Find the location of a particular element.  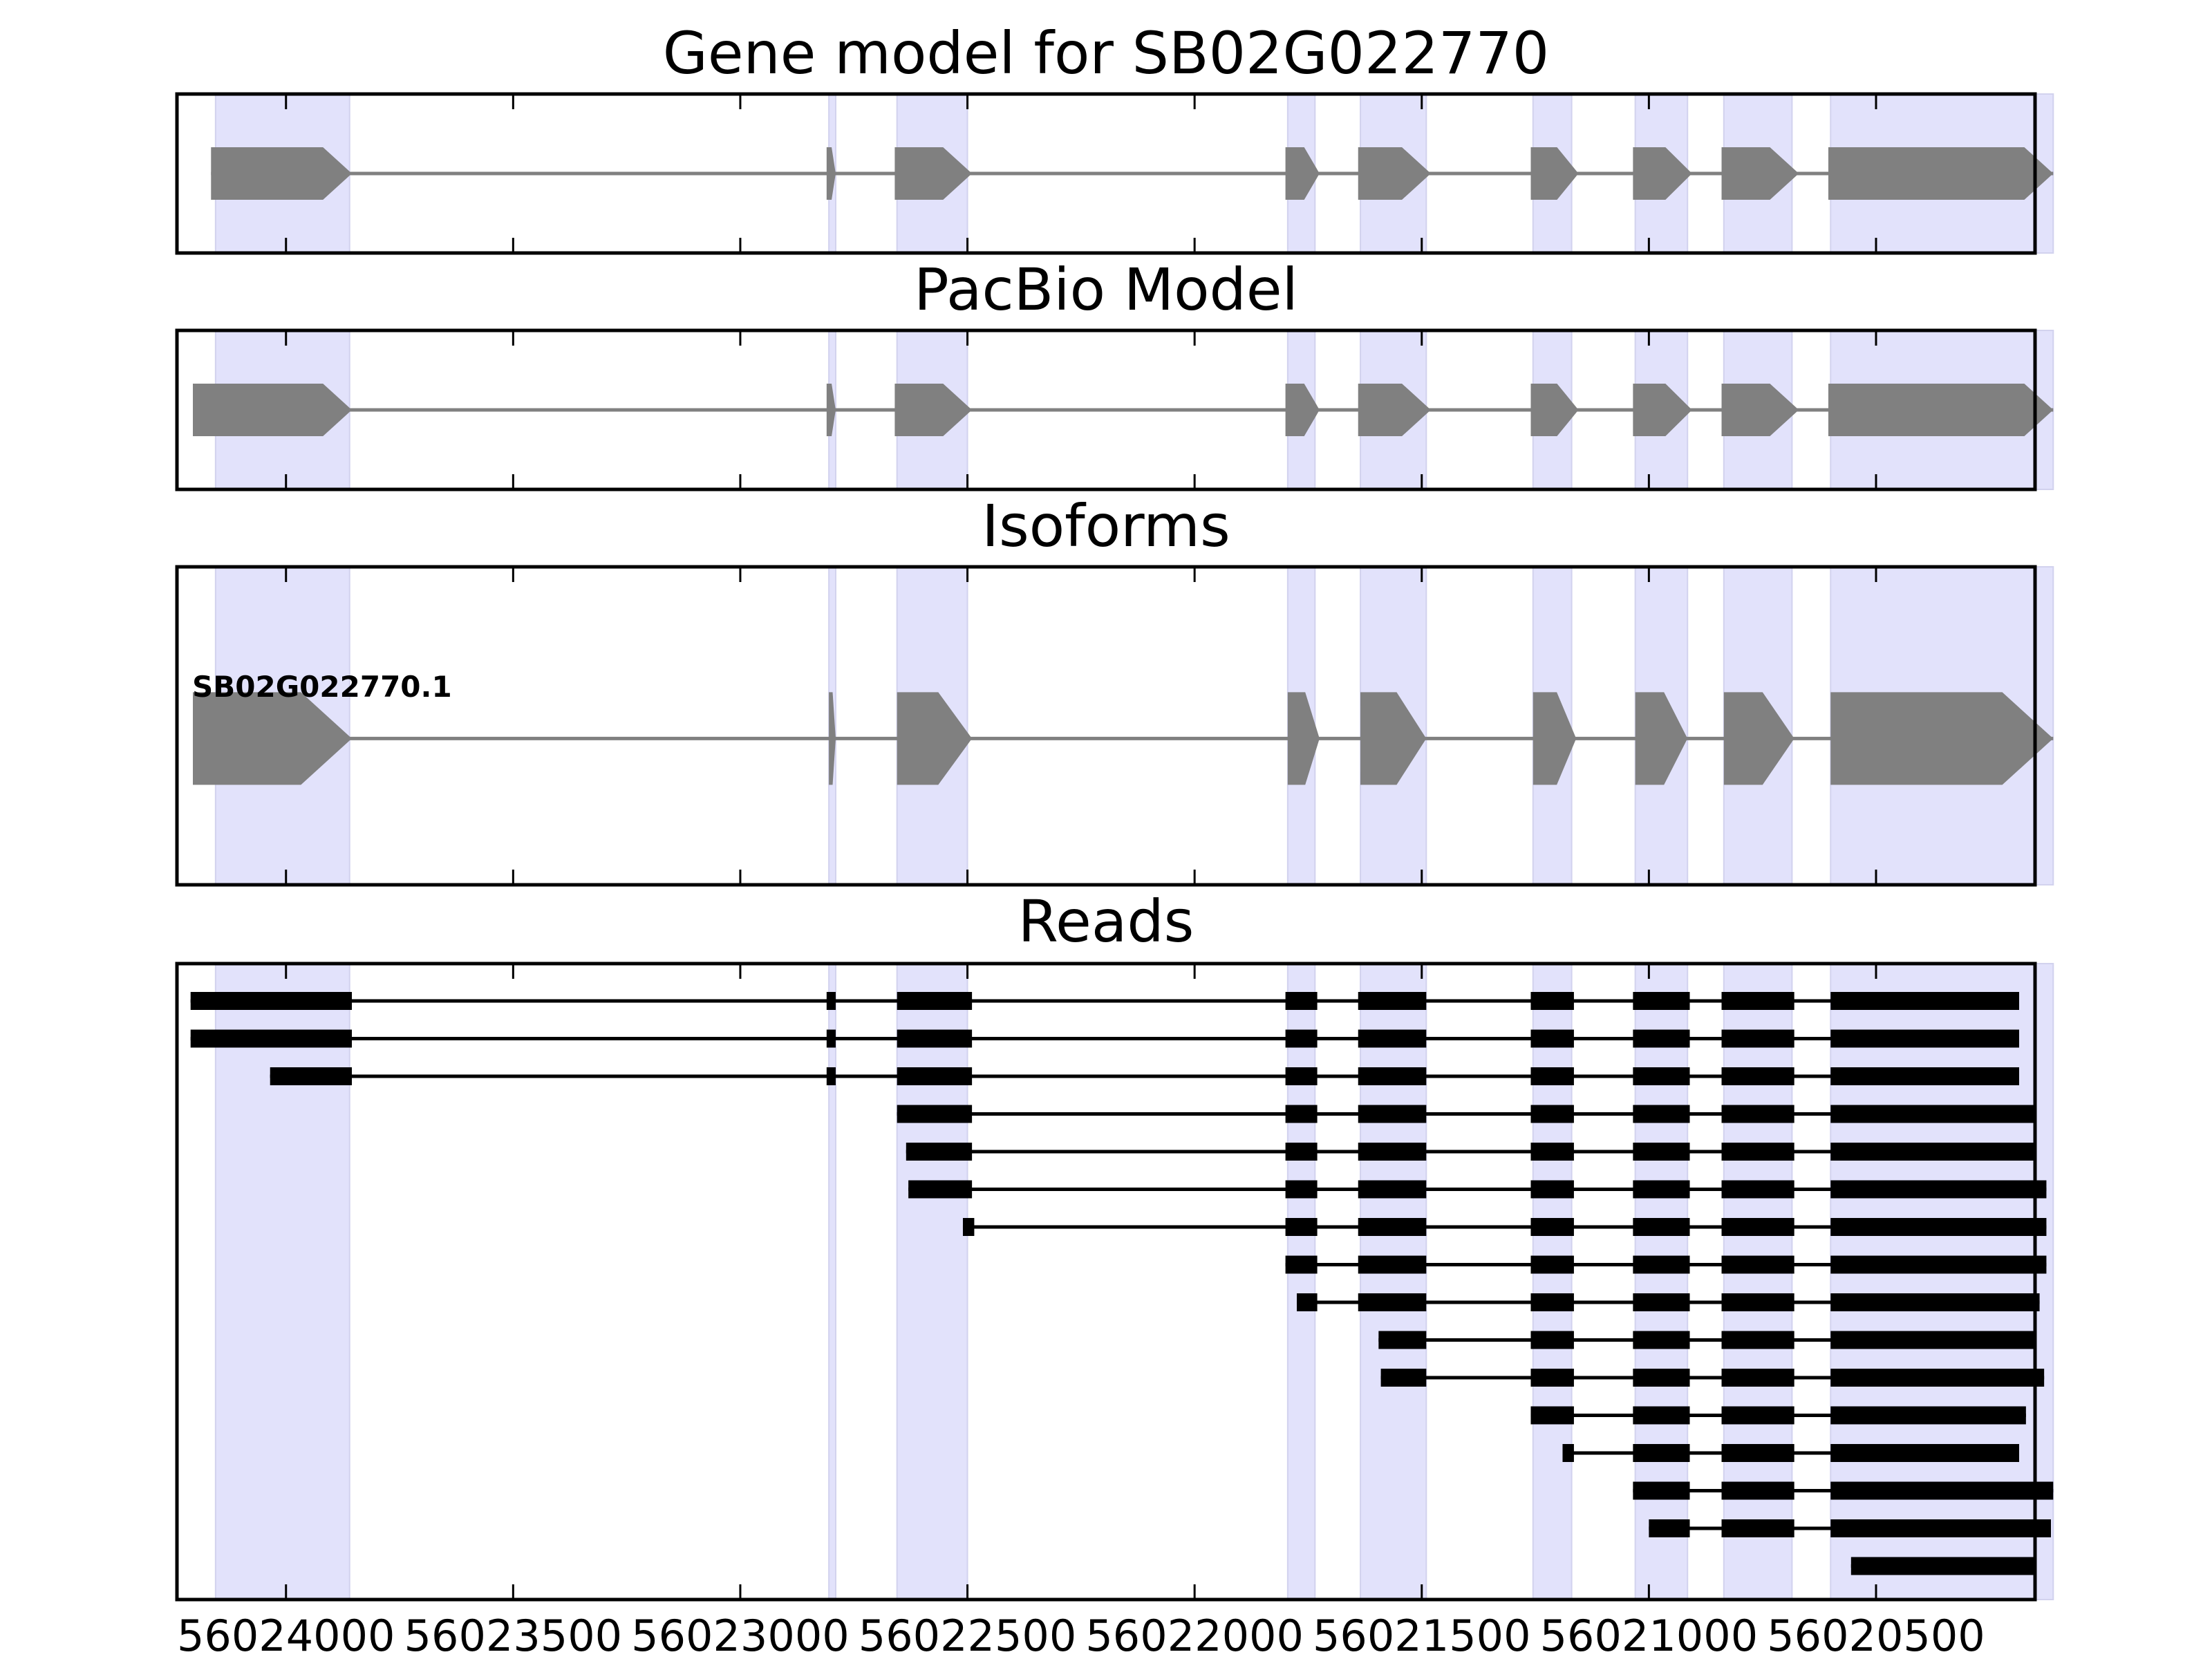

panel-gene-model is located at coordinates (1114, 174).